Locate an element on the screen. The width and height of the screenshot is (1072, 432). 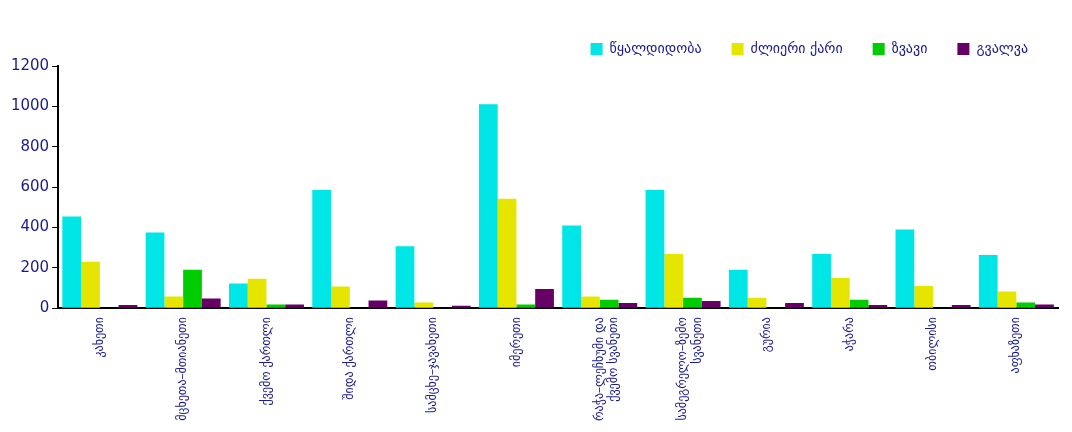
x-tick-label: ქვემო ქართლი is located at coordinates (265, 361).